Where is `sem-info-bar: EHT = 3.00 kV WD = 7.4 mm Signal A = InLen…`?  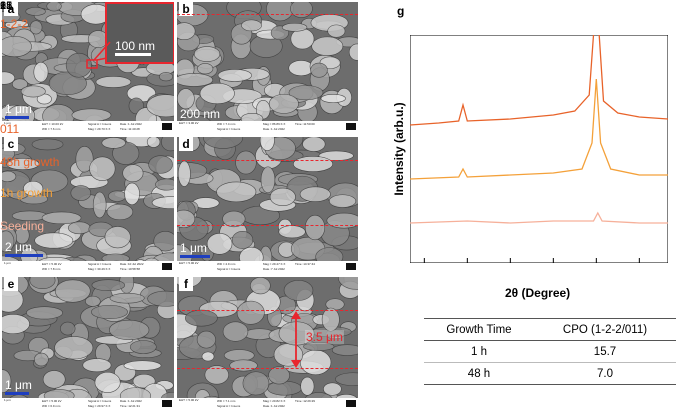
sem-info-bar: EHT = 3.00 kV WD = 7.4 mm Signal A = InLen… is located at coordinates (267, 127).